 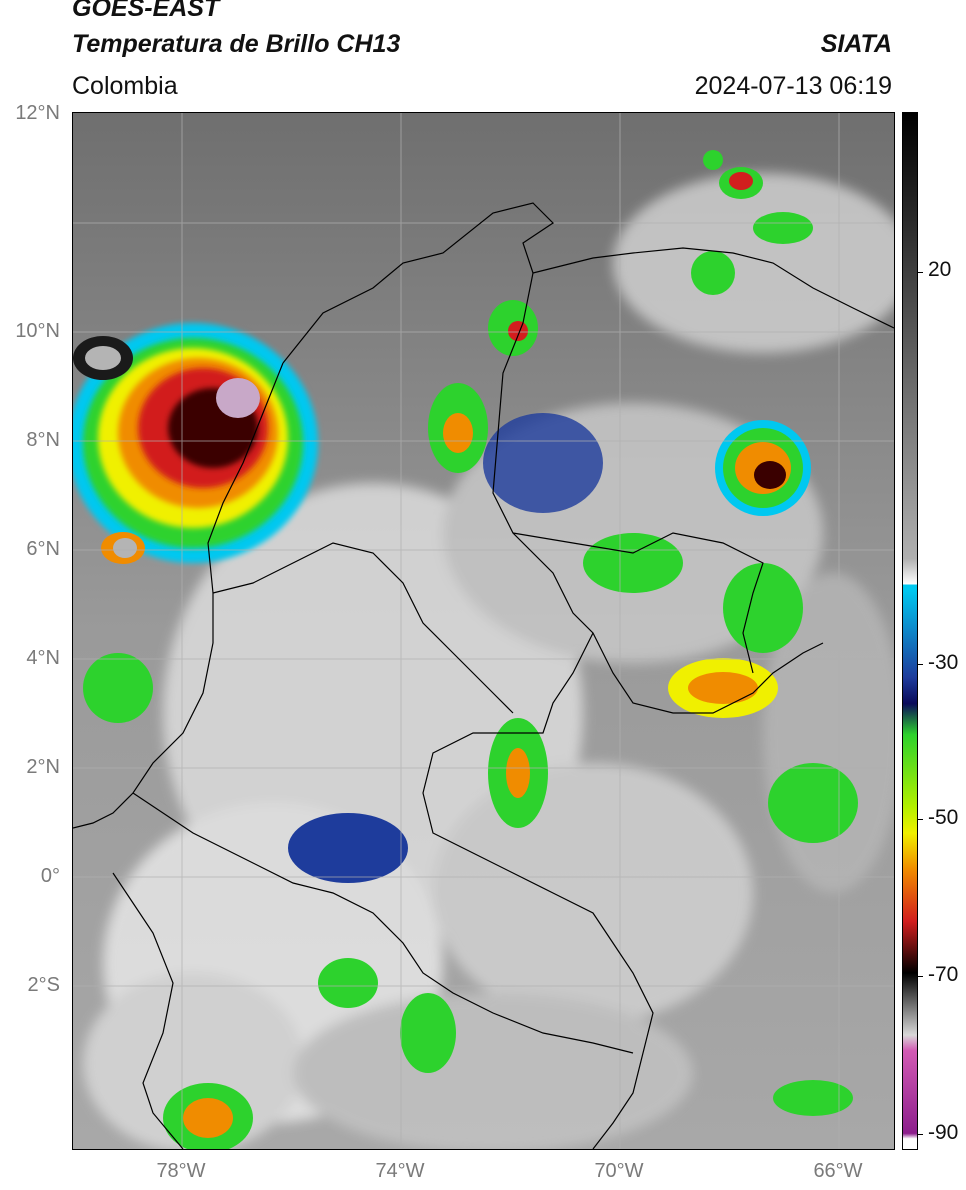 What do you see at coordinates (838, 1171) in the screenshot?
I see `lon-label-66w: 66°W` at bounding box center [838, 1171].